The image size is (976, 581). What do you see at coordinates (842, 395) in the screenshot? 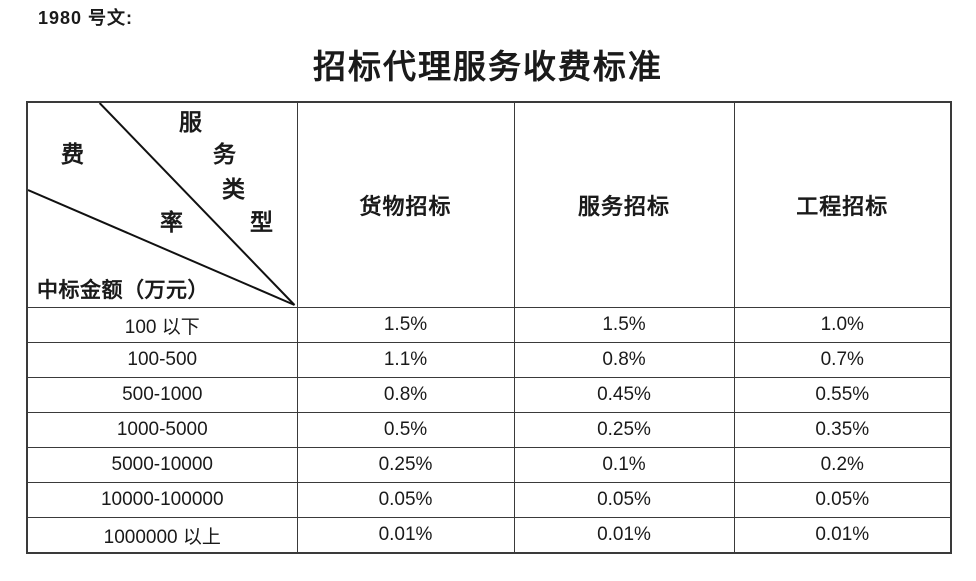
I see `fee-cell: 0.55%` at bounding box center [842, 395].